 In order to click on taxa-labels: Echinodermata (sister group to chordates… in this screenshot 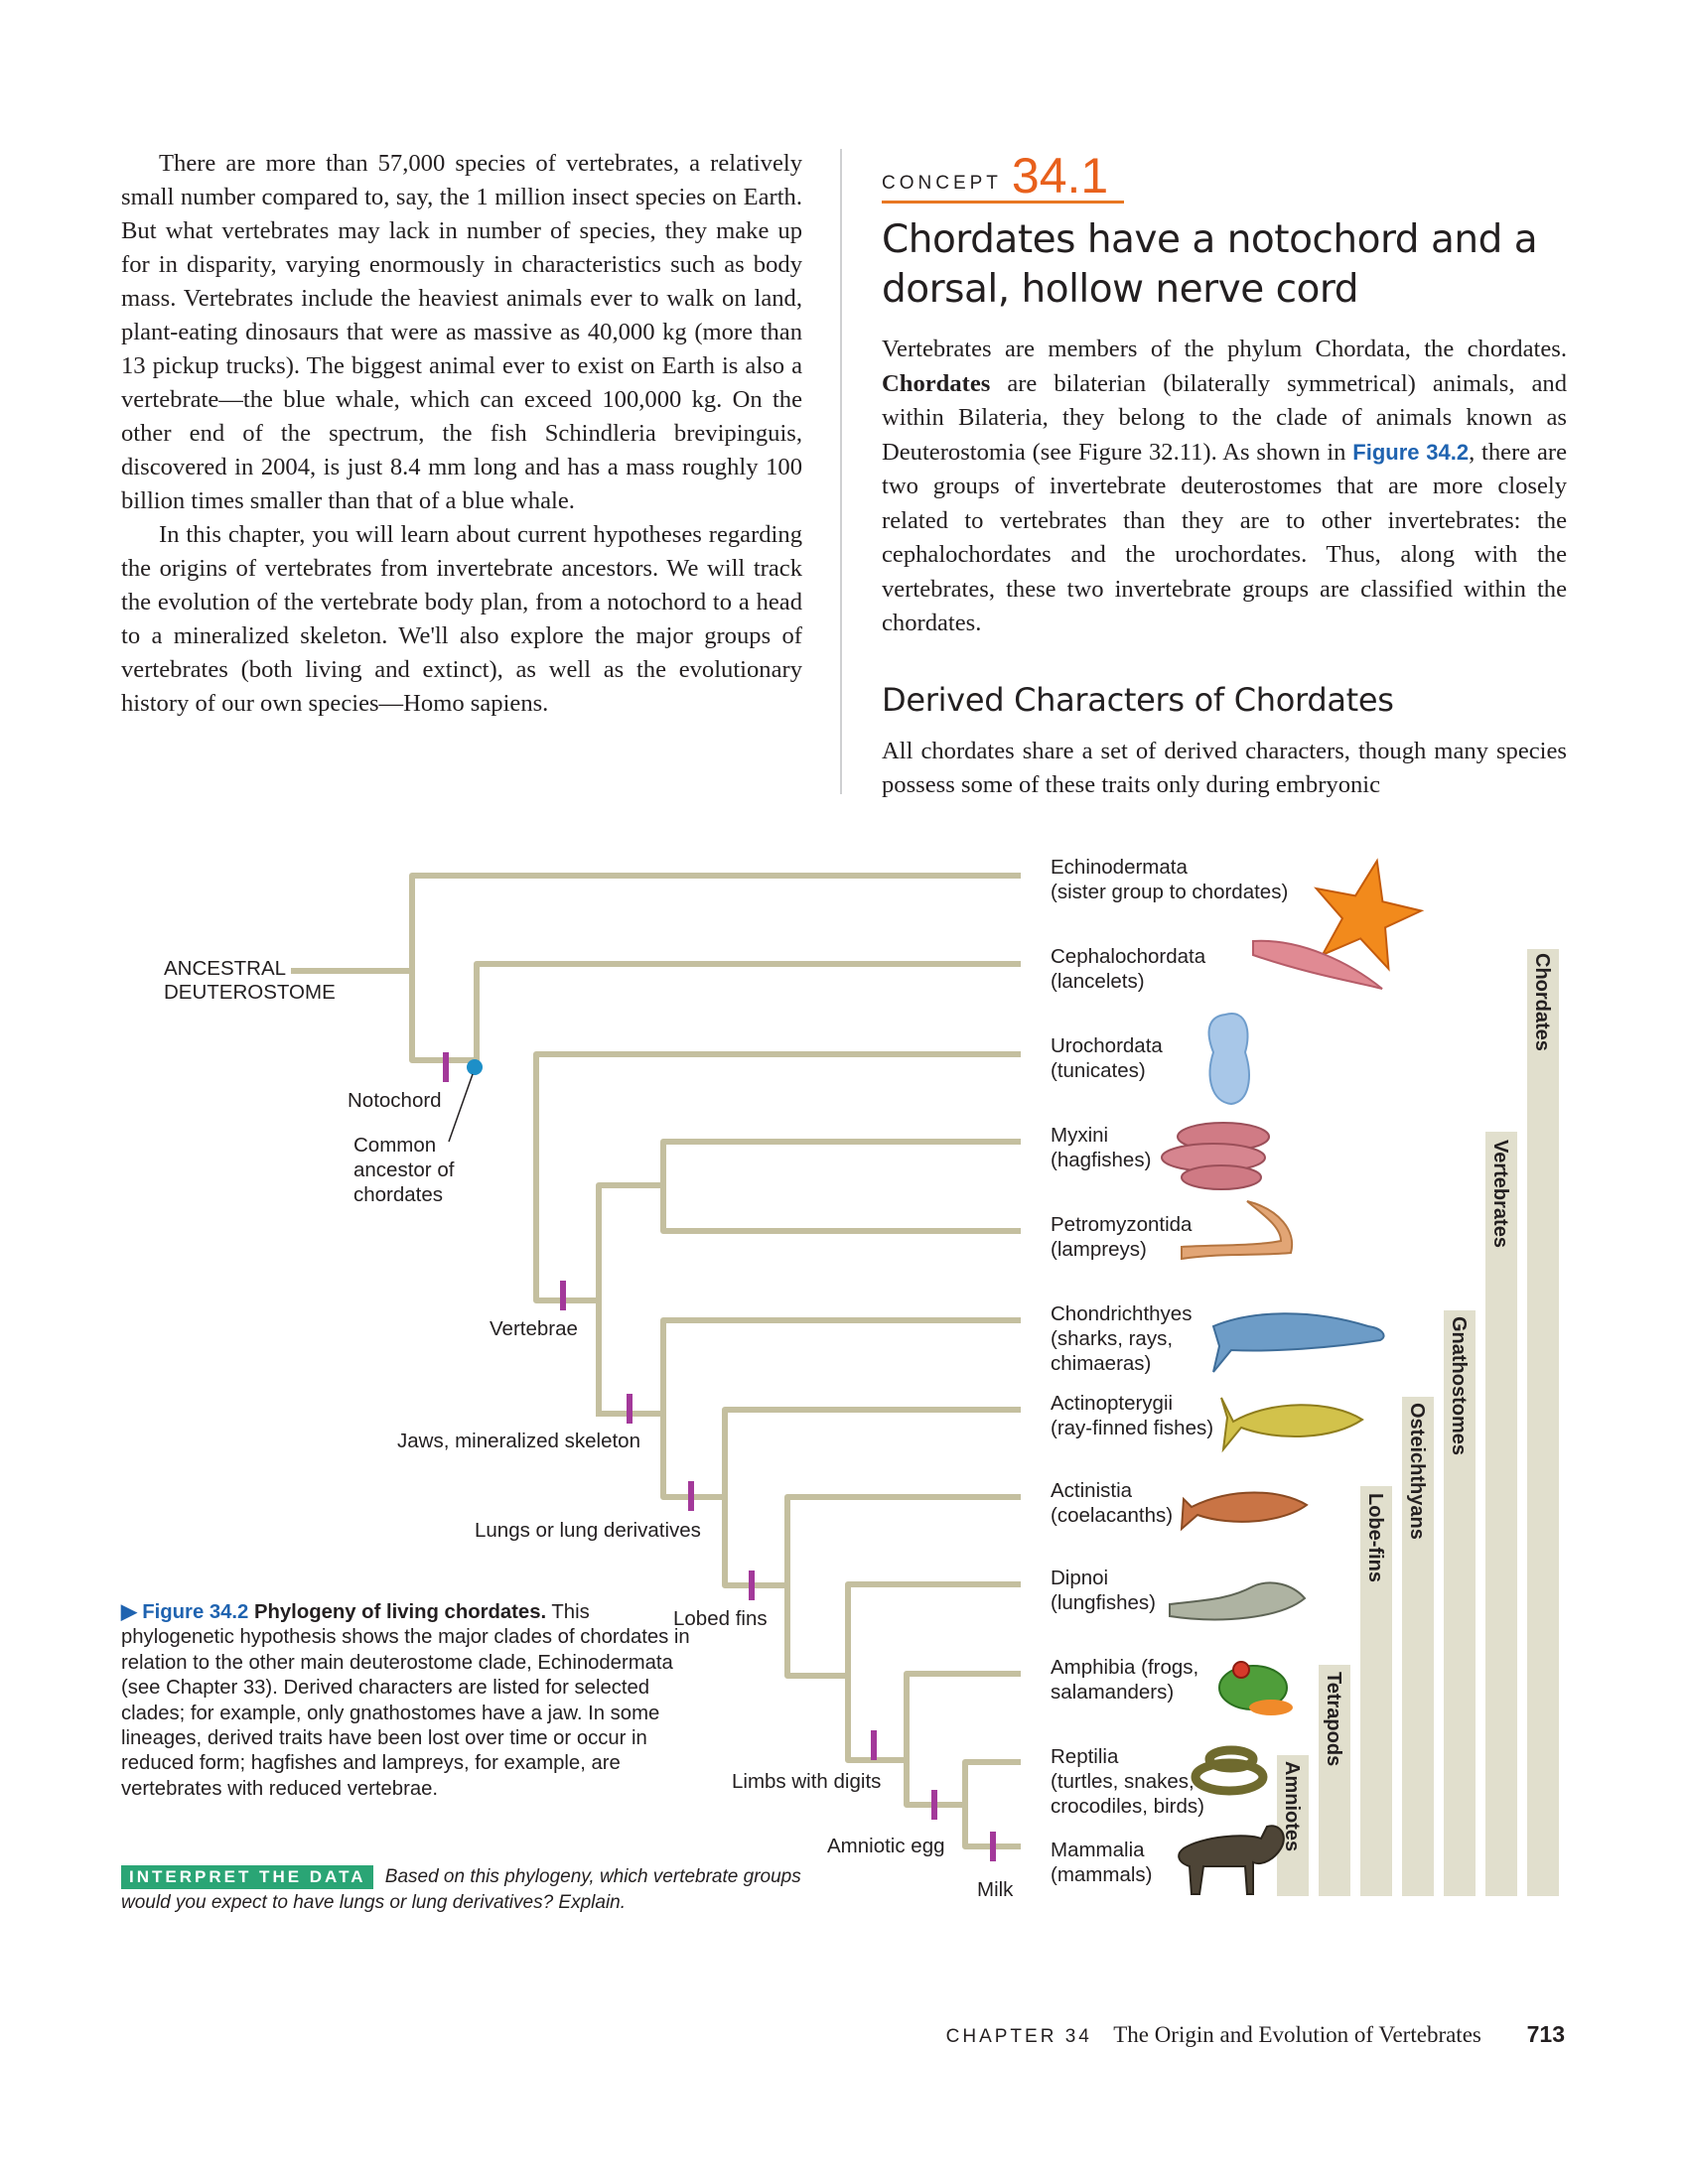, I will do `click(1169, 1371)`.